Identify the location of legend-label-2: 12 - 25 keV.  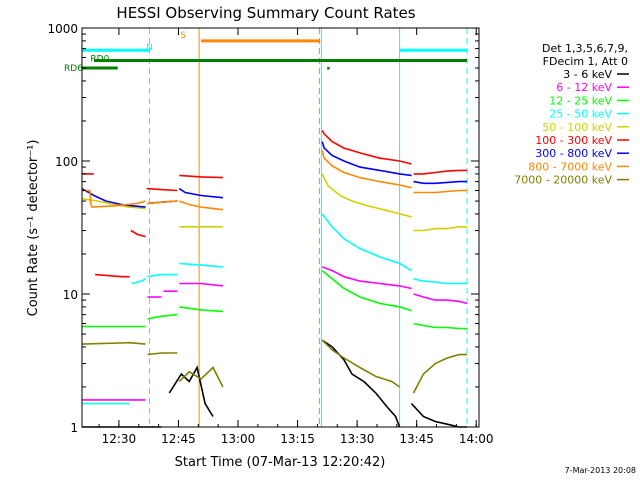
(580, 100).